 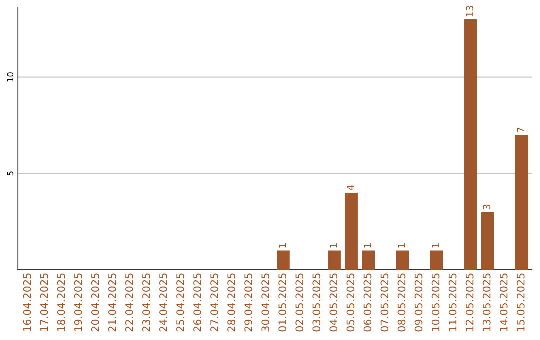 I want to click on x-tick-label: 09.05.2025, so click(x=418, y=303).